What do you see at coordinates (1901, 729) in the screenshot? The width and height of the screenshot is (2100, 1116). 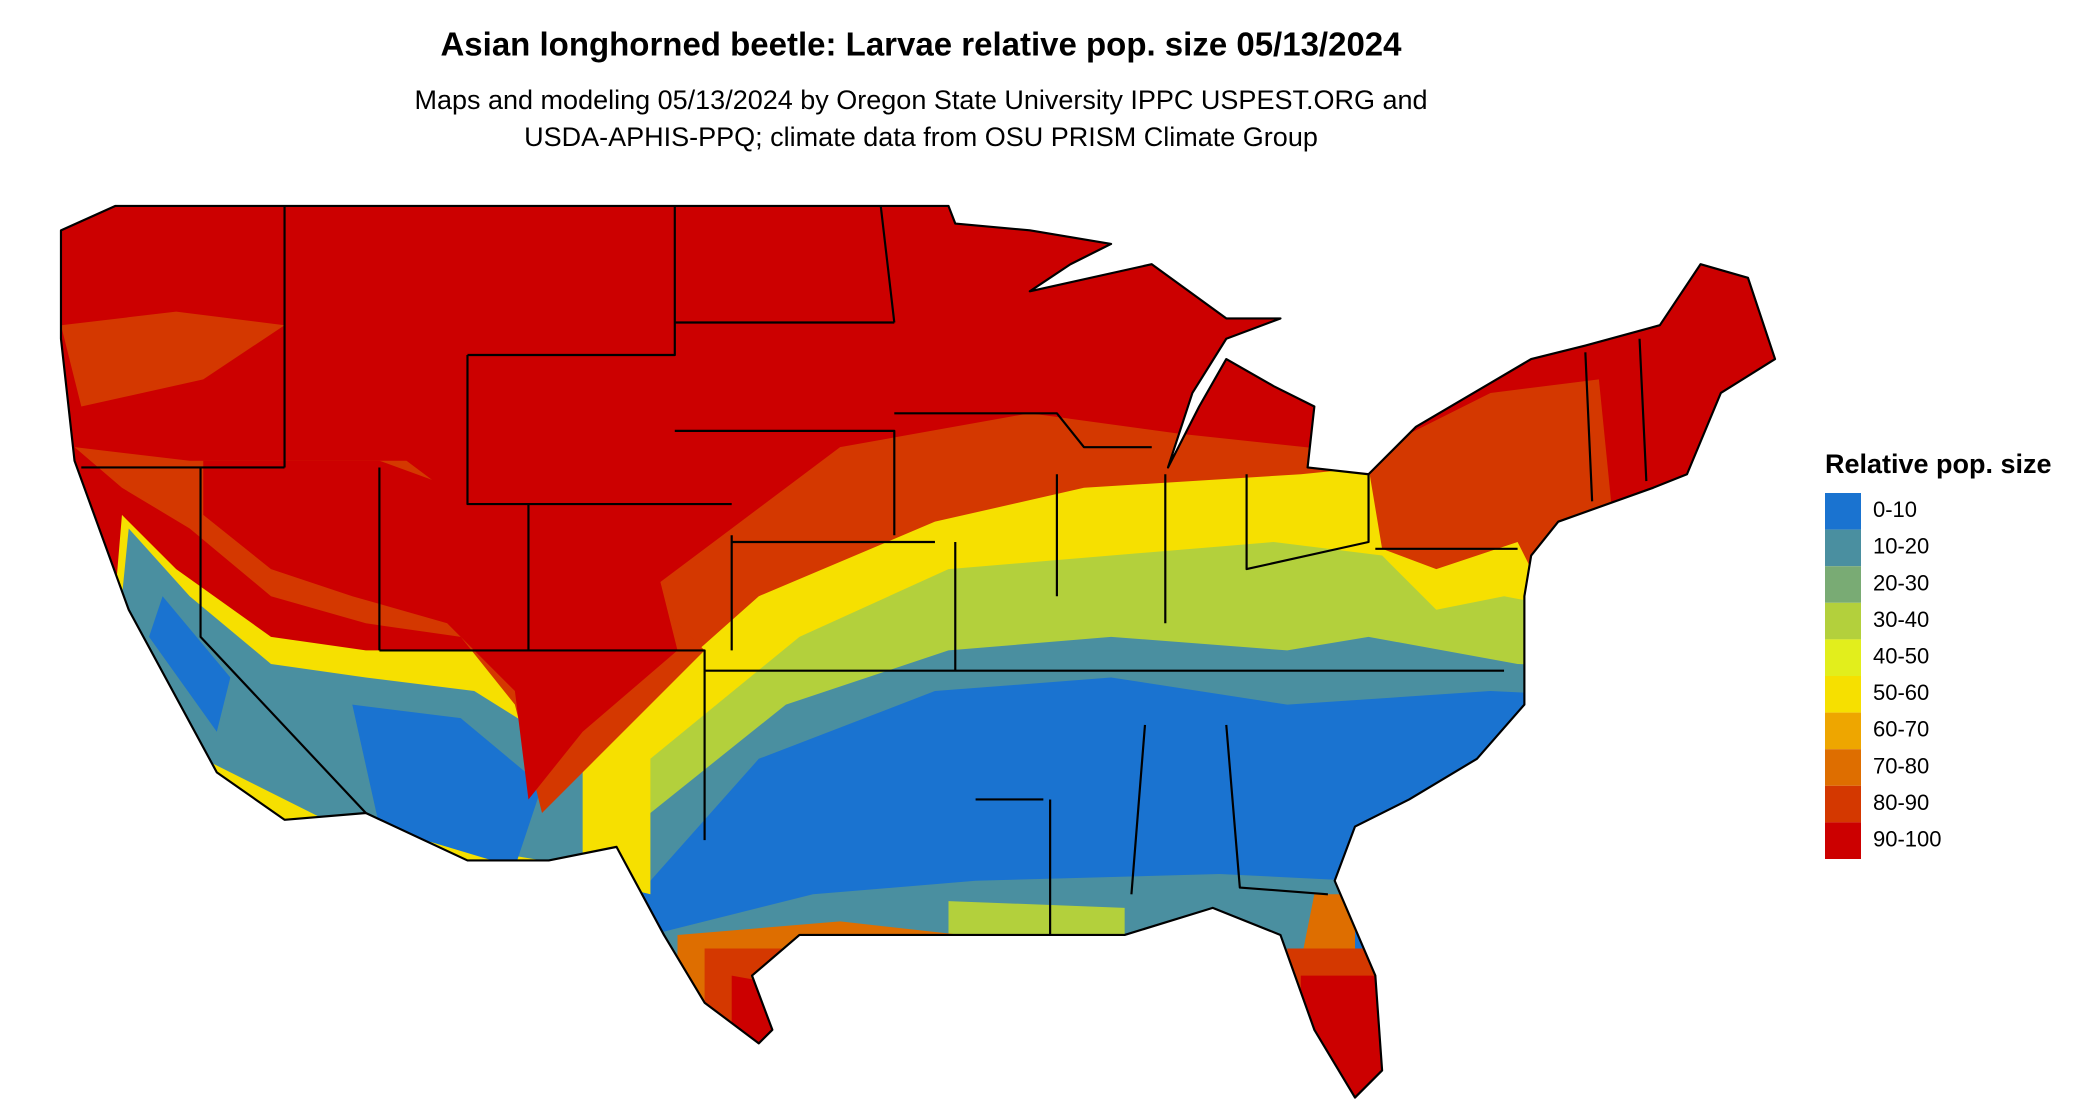 I see `legend-label: 60-70` at bounding box center [1901, 729].